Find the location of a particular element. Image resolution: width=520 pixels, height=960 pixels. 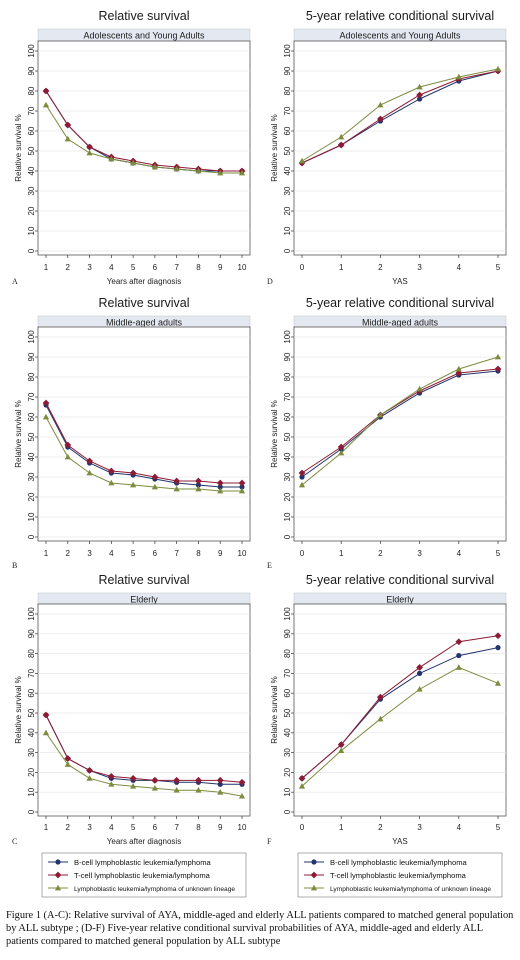

x-tick-label: 9 is located at coordinates (220, 553).